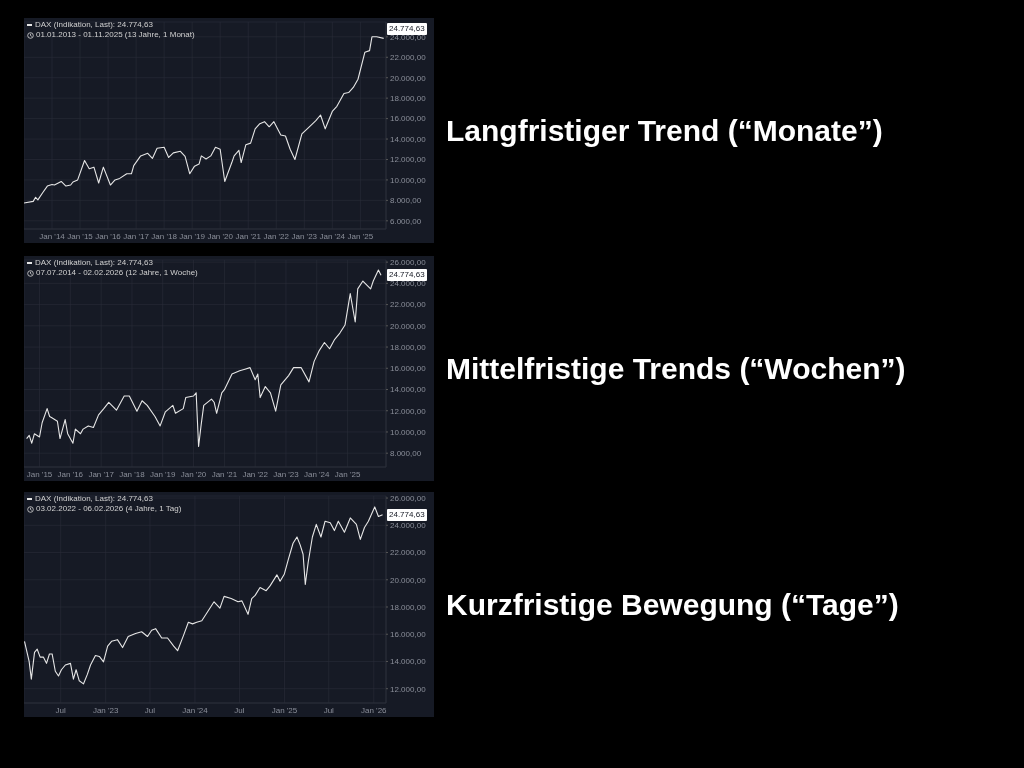 The image size is (1024, 768). Describe the element at coordinates (406, 221) in the screenshot. I see `y-tick-label: 6.000,00` at that location.